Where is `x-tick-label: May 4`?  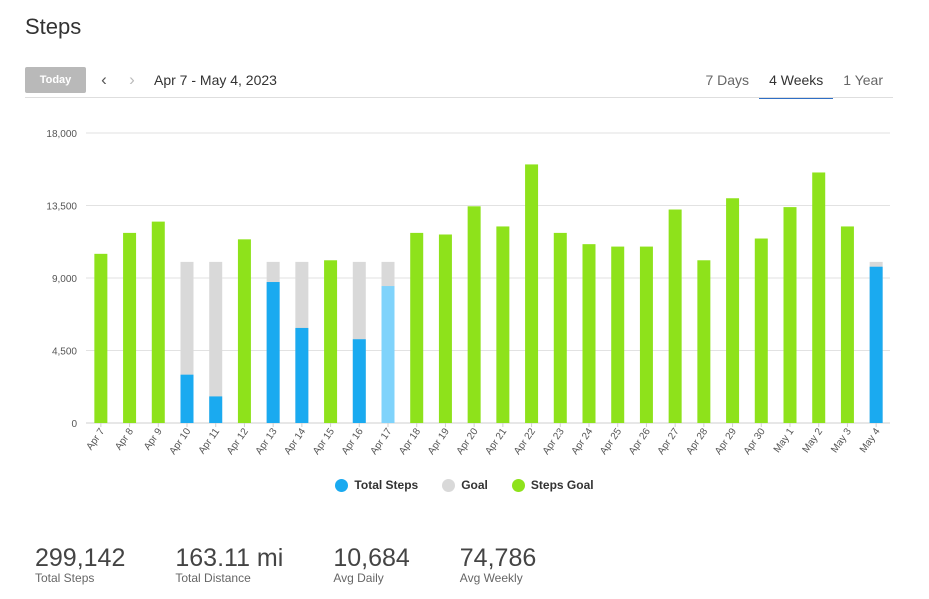
x-tick-label: May 4 is located at coordinates (870, 440).